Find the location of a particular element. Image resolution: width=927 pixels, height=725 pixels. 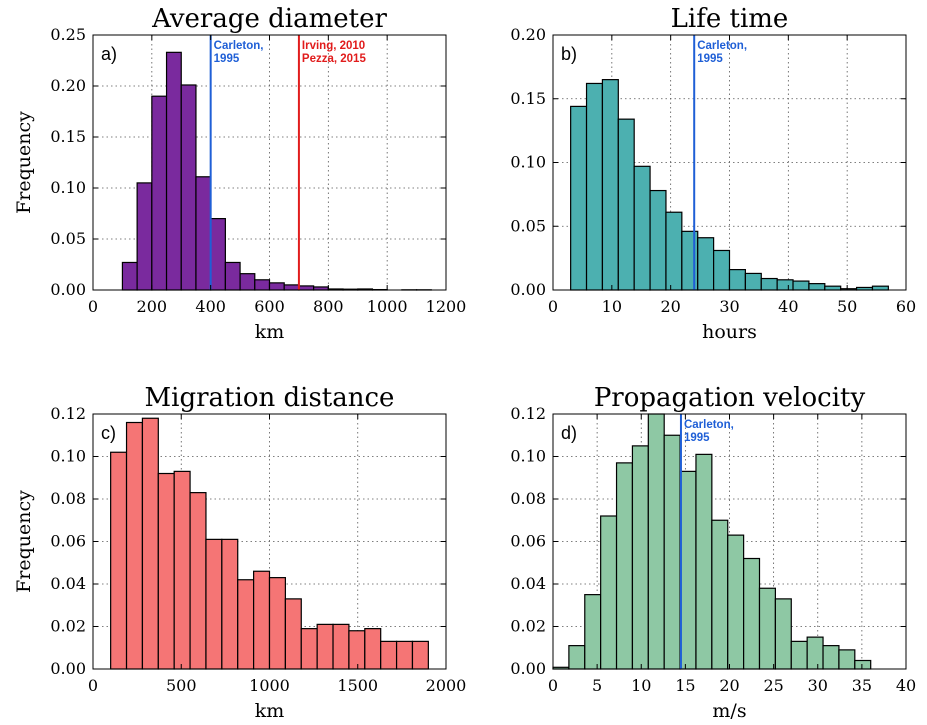

chart-title: Life time is located at coordinates (730, 19).